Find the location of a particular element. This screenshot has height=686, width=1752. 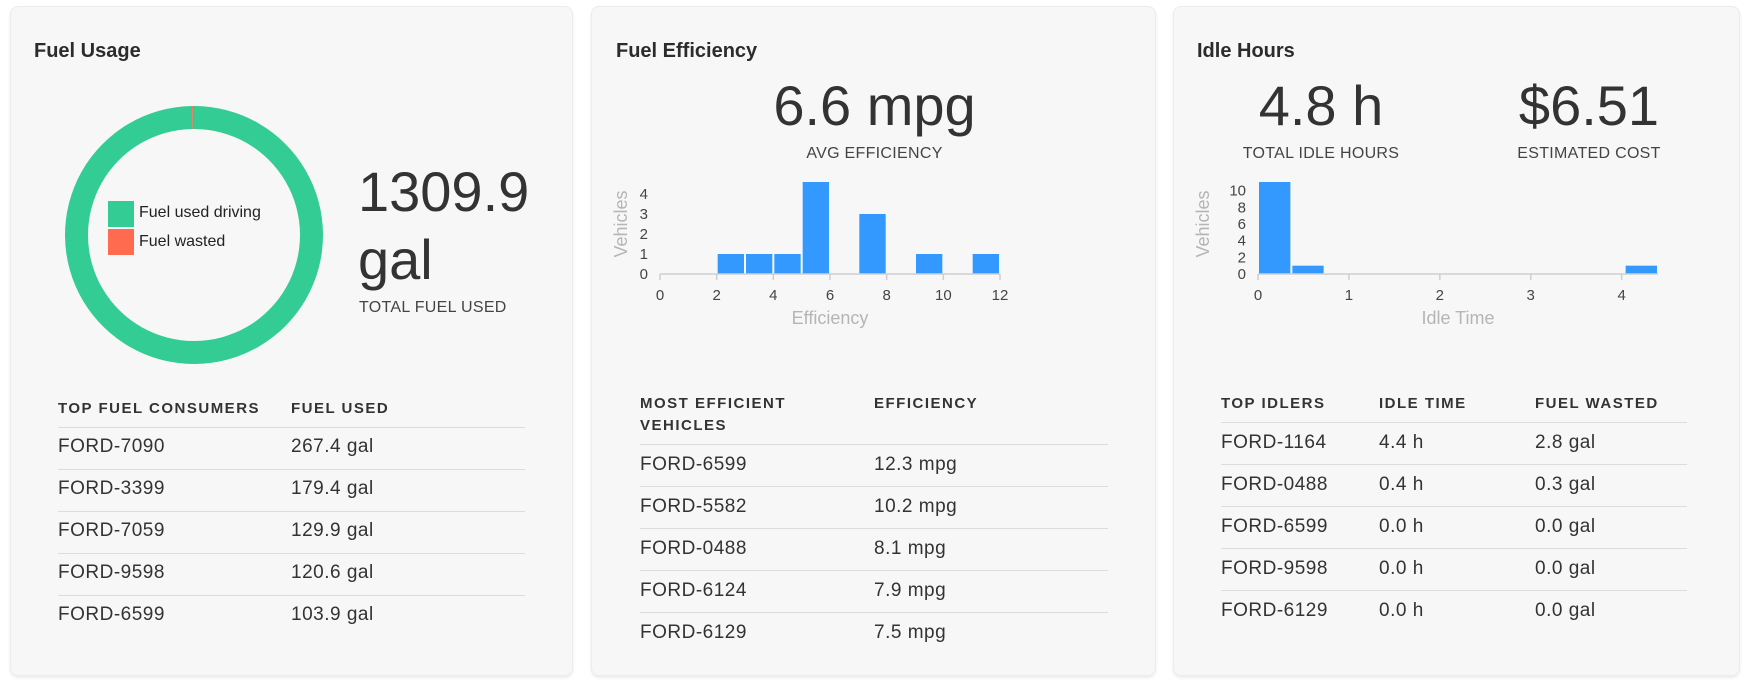

fuel-donut-chart is located at coordinates (194, 235).